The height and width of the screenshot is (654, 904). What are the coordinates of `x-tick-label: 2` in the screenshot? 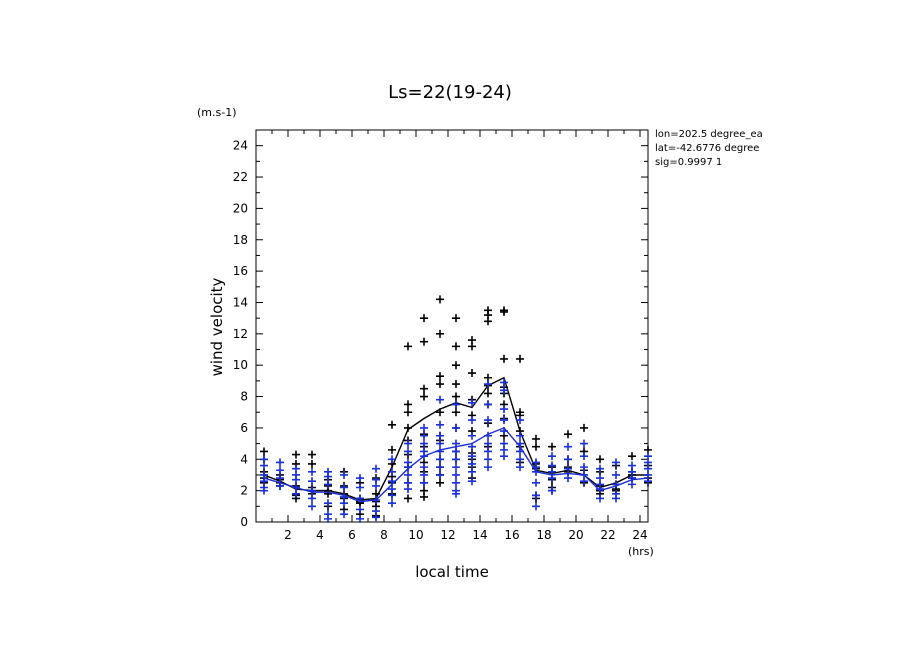 It's located at (288, 535).